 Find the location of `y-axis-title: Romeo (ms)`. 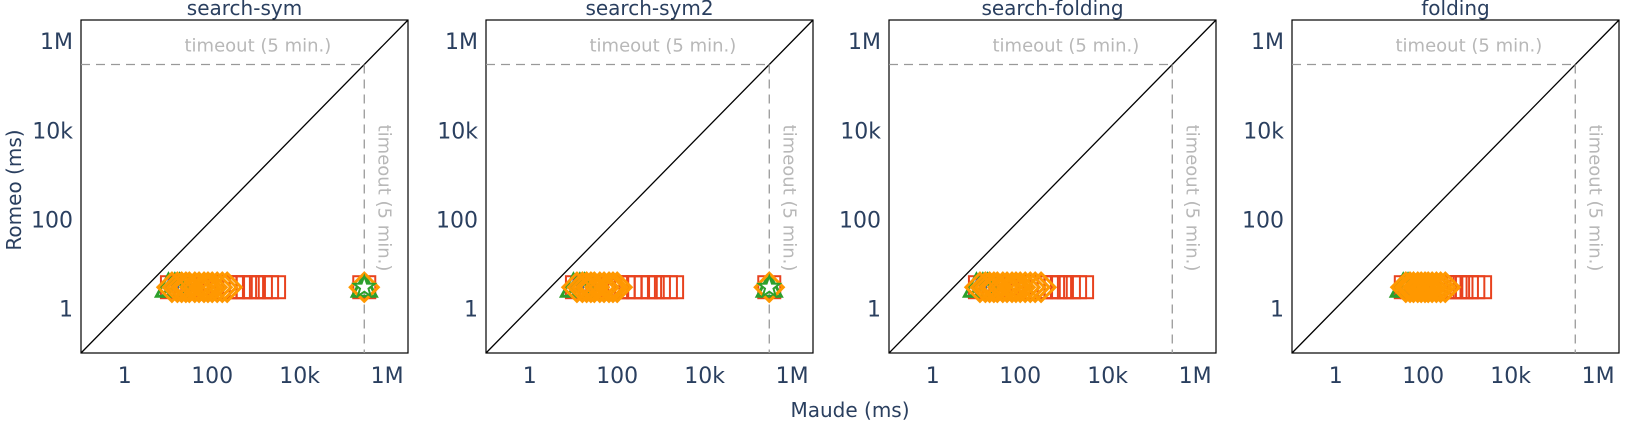

y-axis-title: Romeo (ms) is located at coordinates (14, 189).